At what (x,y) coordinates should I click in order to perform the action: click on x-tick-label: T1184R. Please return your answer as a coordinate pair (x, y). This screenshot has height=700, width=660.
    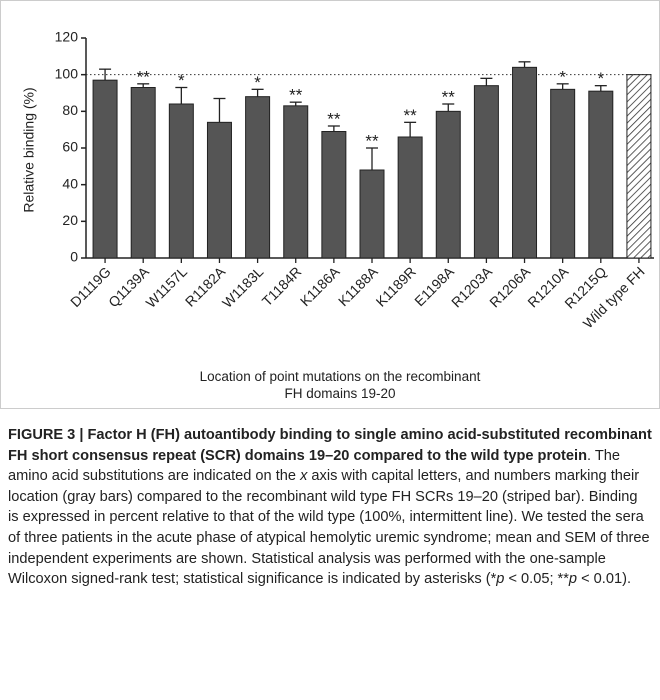
    Looking at the image, I should click on (282, 286).